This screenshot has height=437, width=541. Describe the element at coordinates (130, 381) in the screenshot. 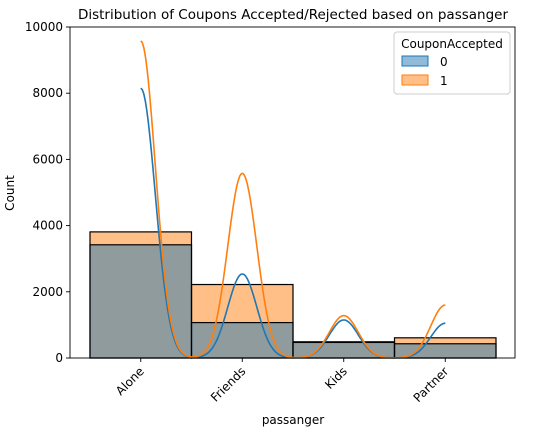

I see `x-tick-label-alone: Alone` at that location.